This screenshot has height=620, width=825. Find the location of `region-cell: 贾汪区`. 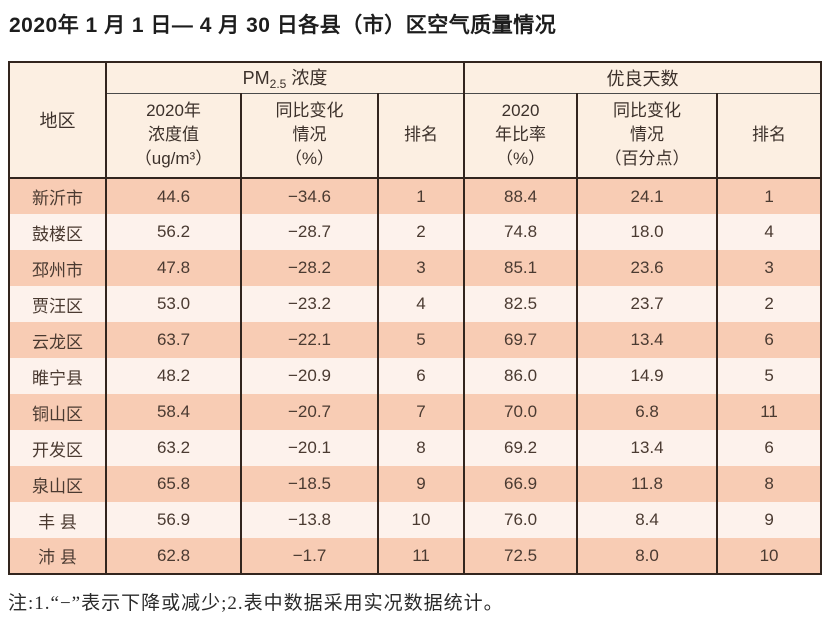

region-cell: 贾汪区 is located at coordinates (57, 304).